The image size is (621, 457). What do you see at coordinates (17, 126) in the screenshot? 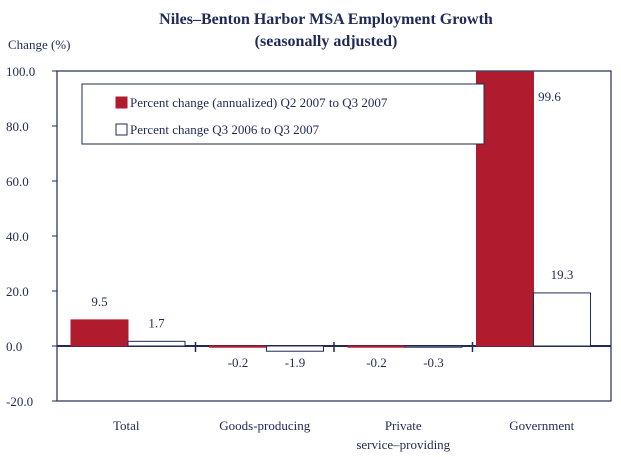
I see `y-tick-label: 80.0` at bounding box center [17, 126].